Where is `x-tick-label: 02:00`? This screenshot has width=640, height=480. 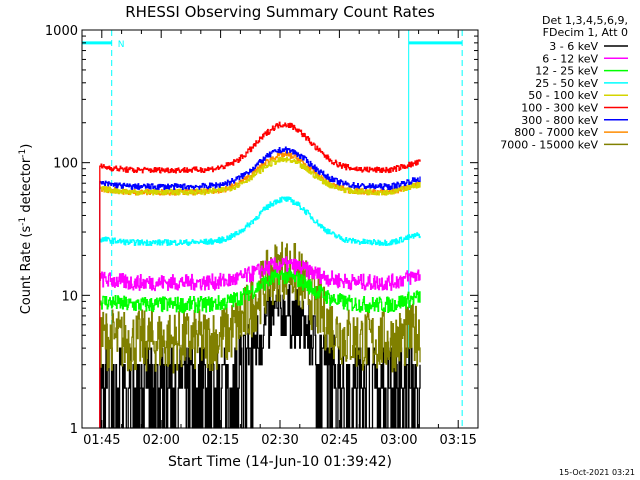
x-tick-label: 02:00 is located at coordinates (160, 440).